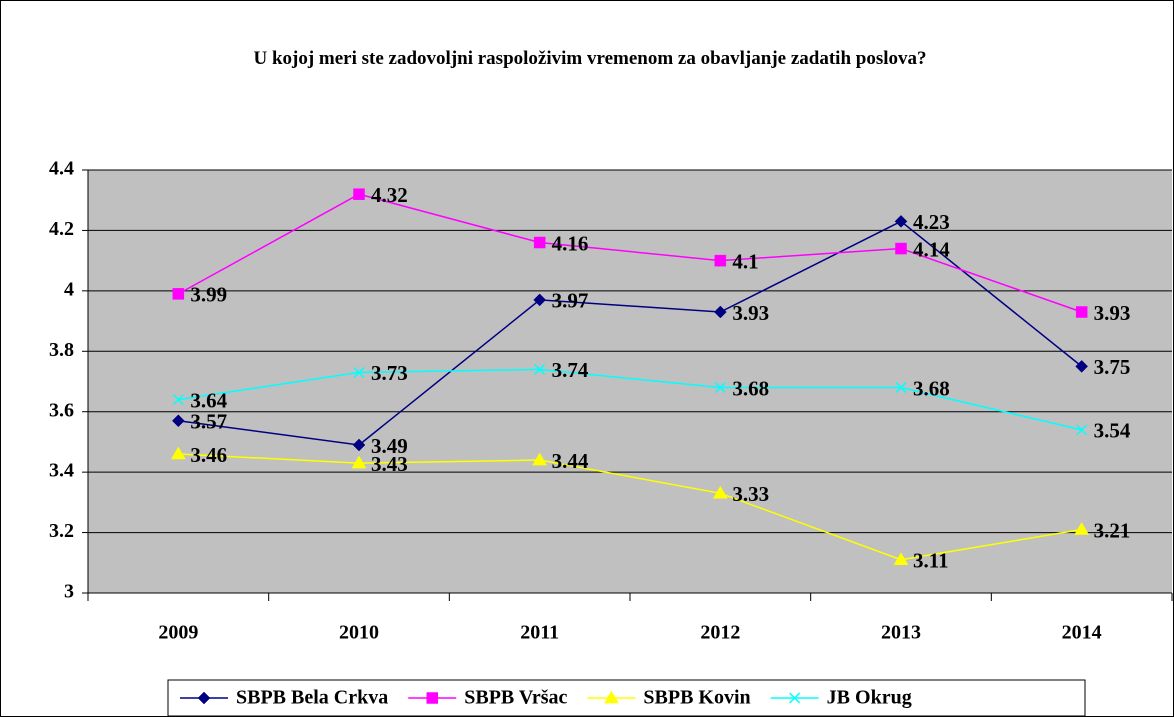  What do you see at coordinates (745, 261) in the screenshot?
I see `data-label: 4.1` at bounding box center [745, 261].